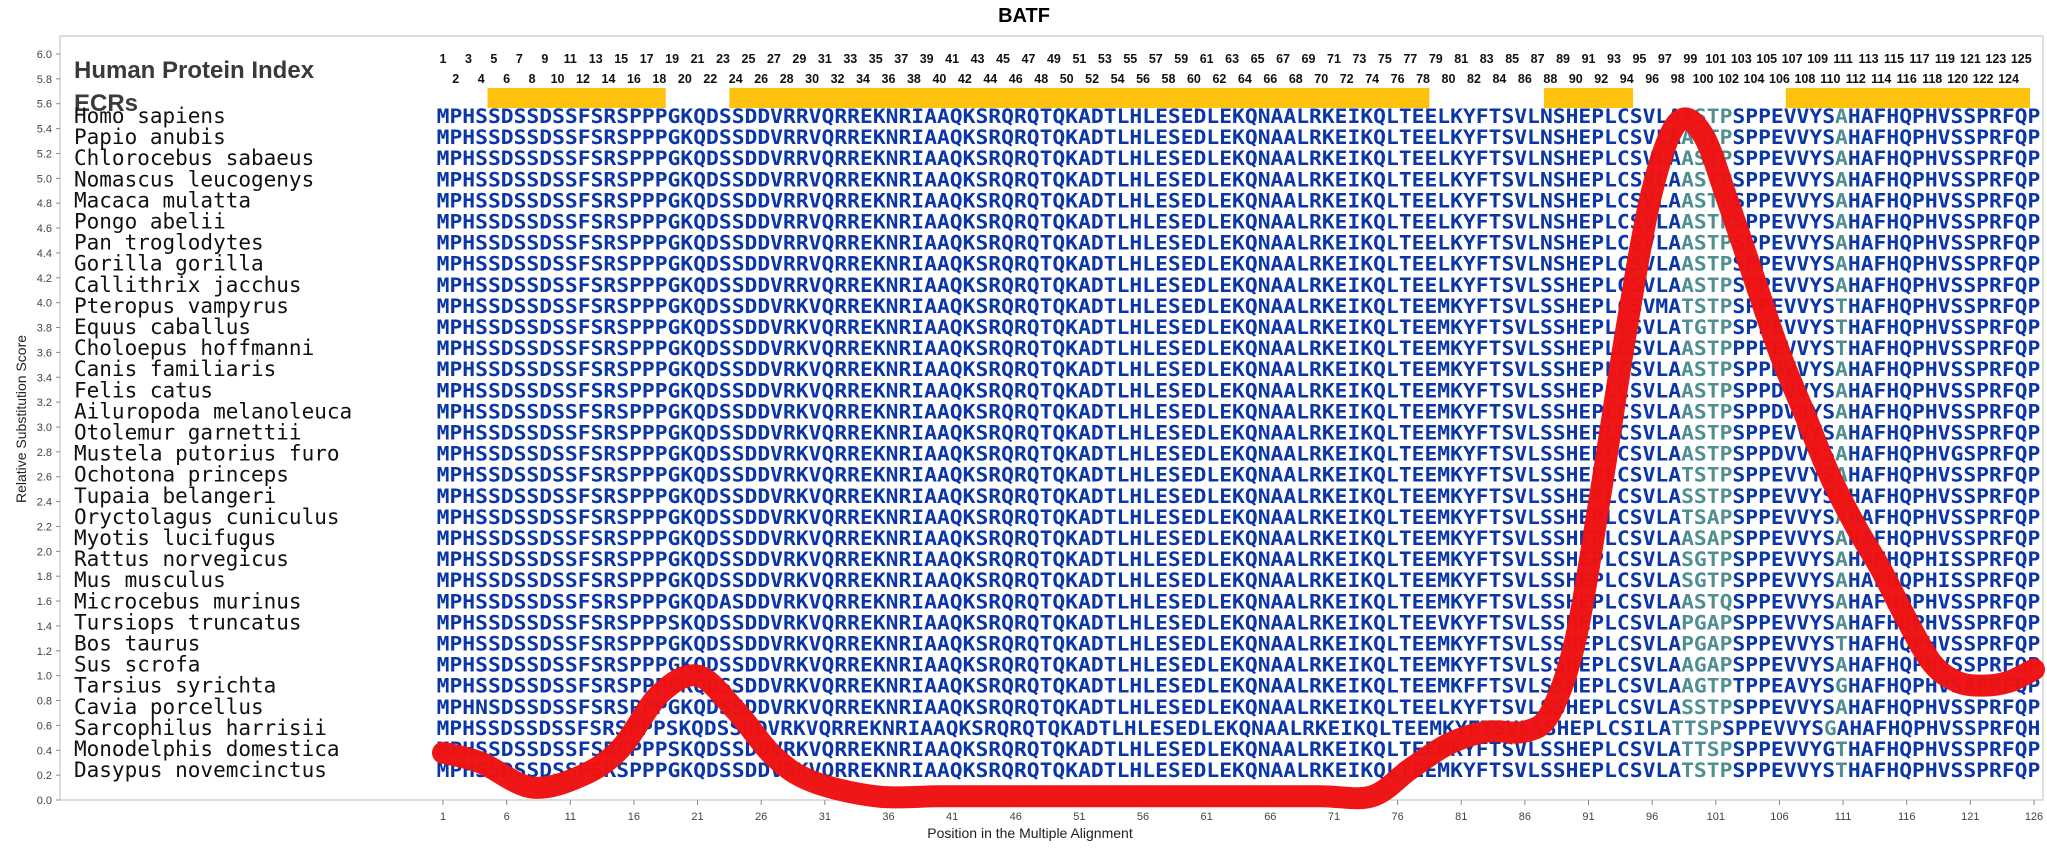  Describe the element at coordinates (672, 59) in the screenshot. I see `index-label: 19` at that location.